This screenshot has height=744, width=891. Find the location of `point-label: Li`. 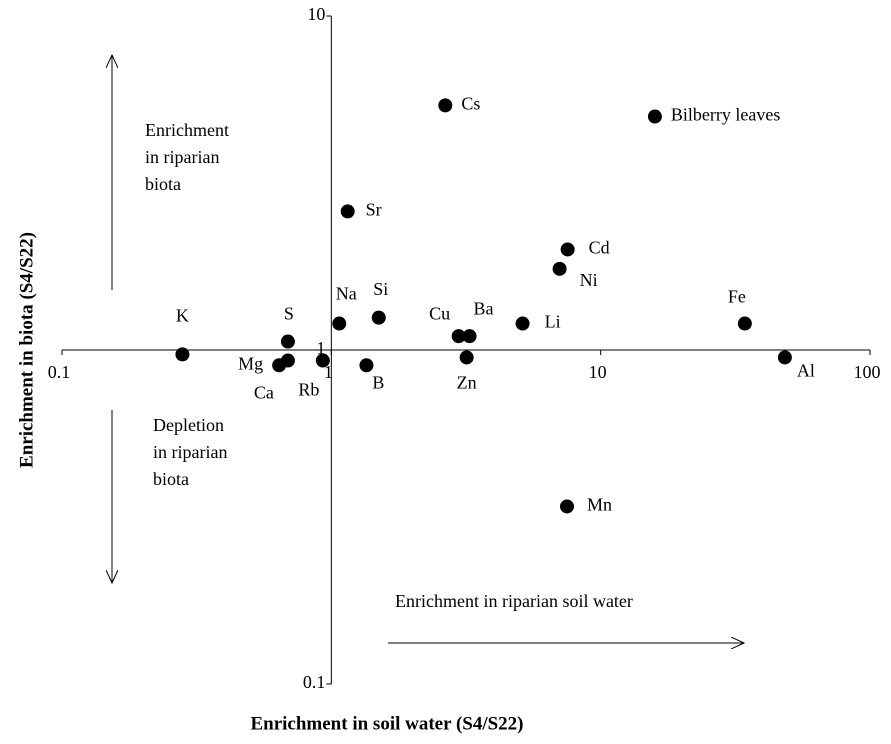

point-label: Li is located at coordinates (553, 322).